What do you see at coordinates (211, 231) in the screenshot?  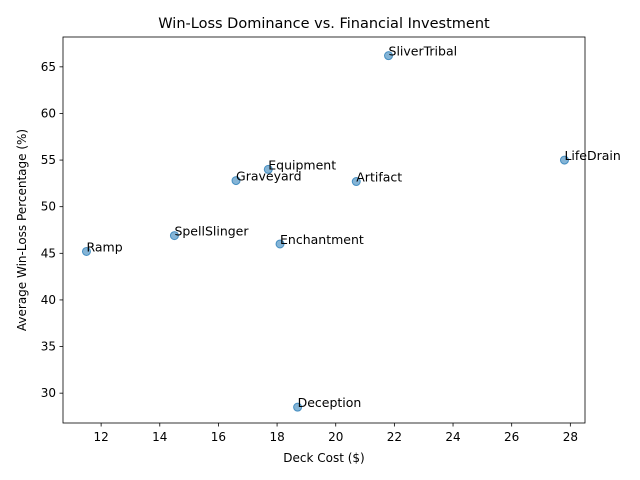 I see `data-point-label: SpellSlinger` at bounding box center [211, 231].